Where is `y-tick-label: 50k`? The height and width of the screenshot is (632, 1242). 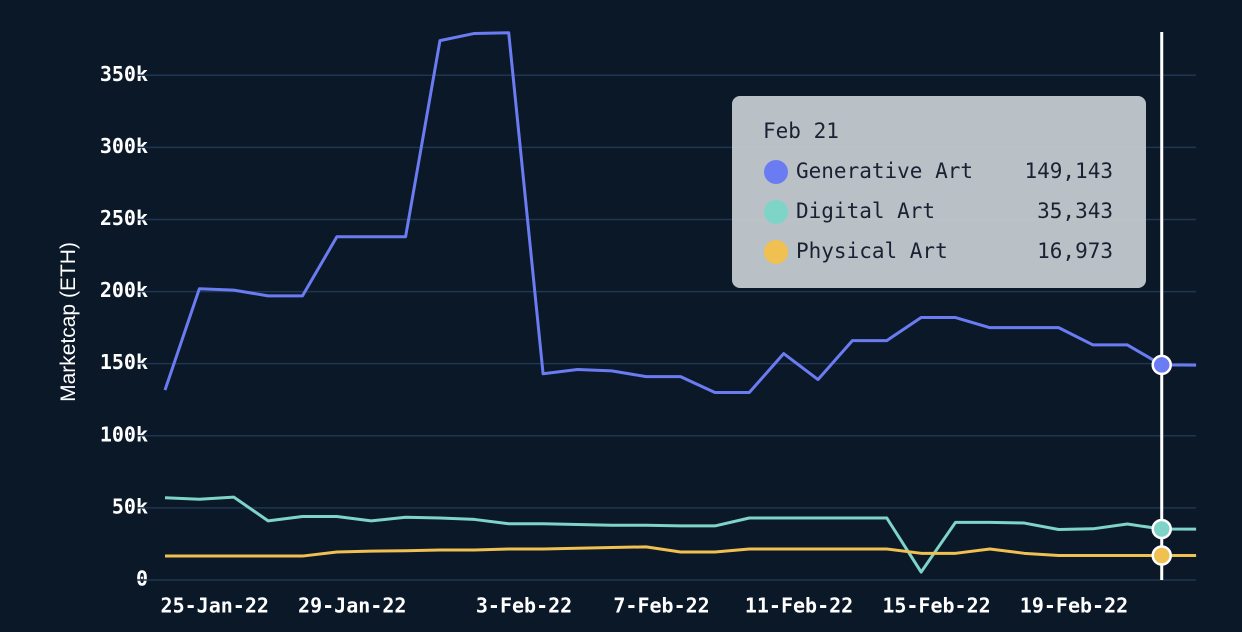 y-tick-label: 50k is located at coordinates (130, 506).